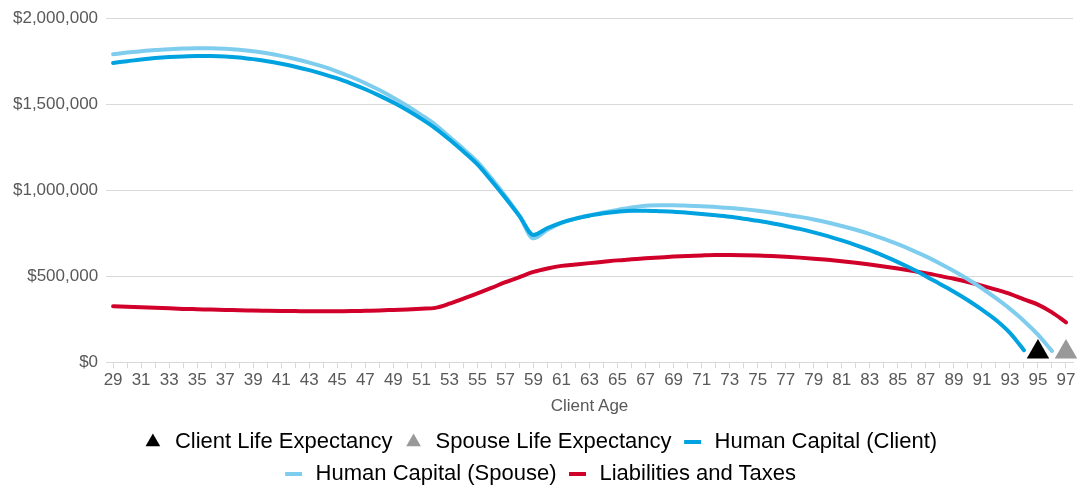 The width and height of the screenshot is (1086, 495). I want to click on x-tick-label: 43, so click(309, 380).